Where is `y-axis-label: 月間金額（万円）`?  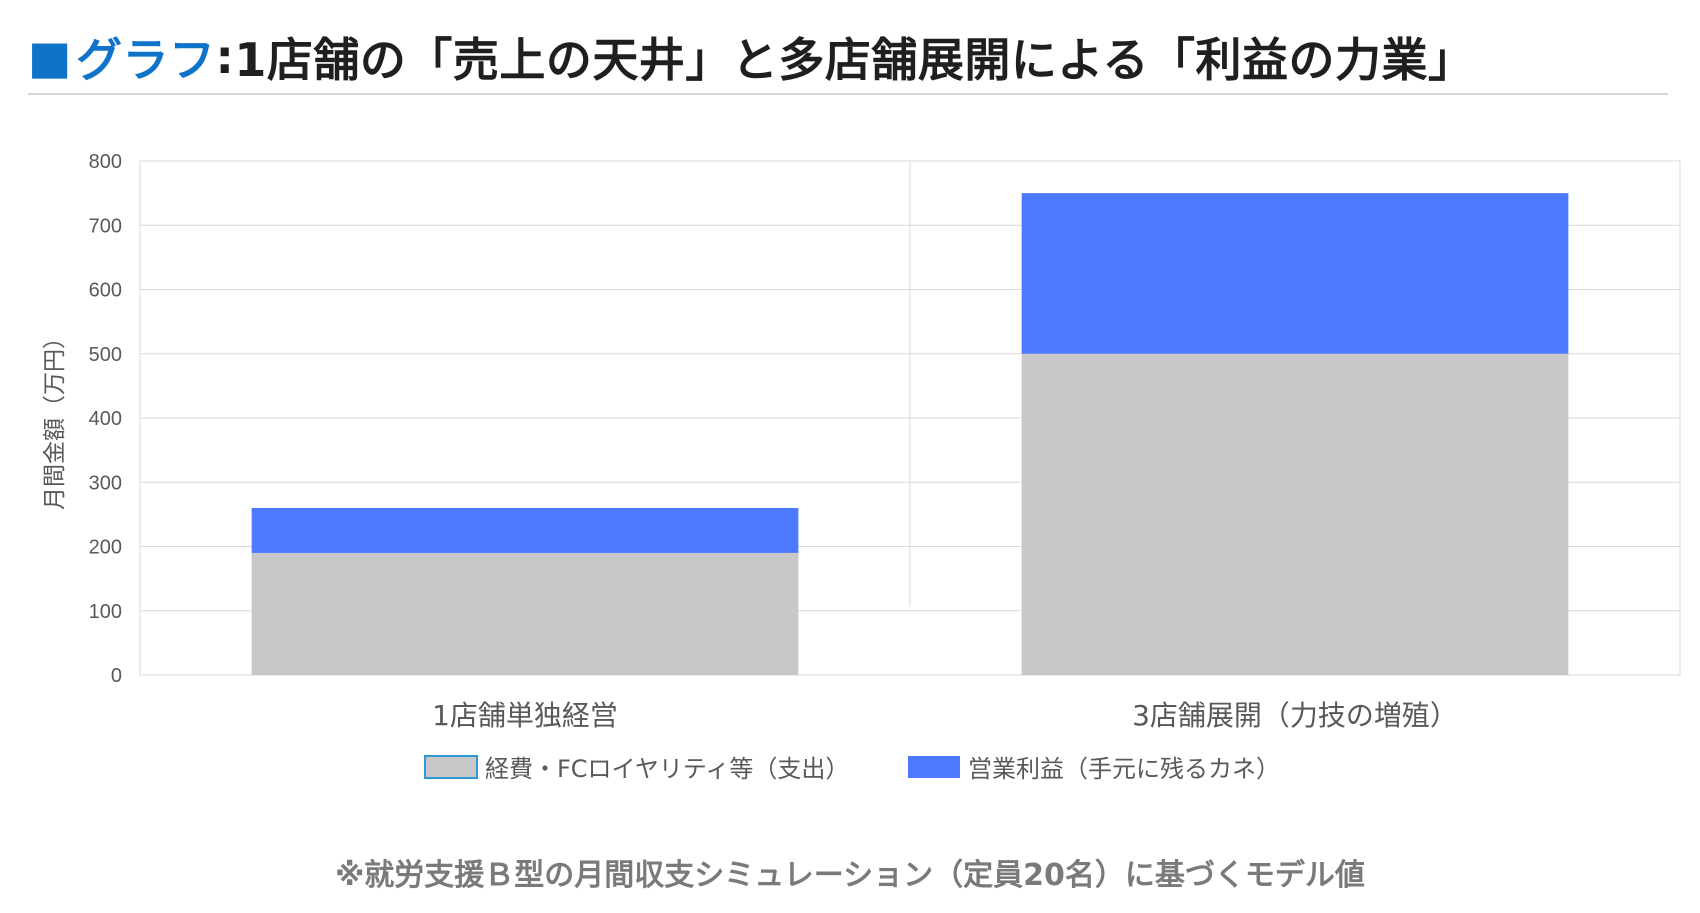
y-axis-label: 月間金額（万円） is located at coordinates (55, 418).